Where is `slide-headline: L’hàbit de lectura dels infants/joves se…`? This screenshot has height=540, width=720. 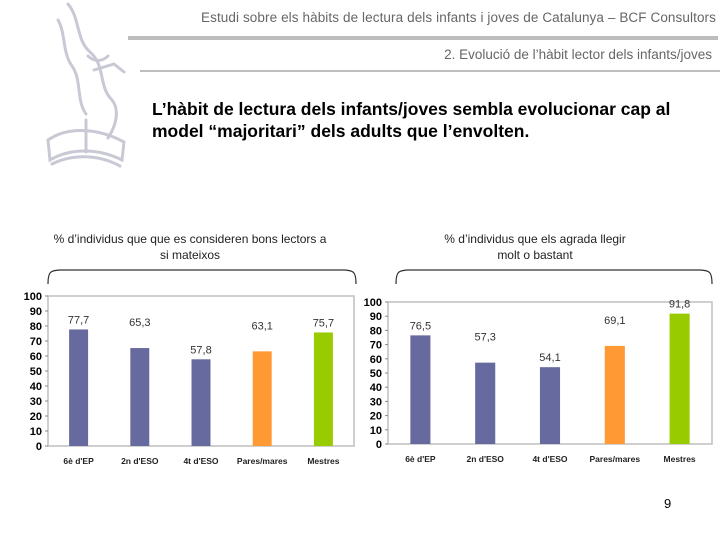
slide-headline: L’hàbit de lectura dels infants/joves se… is located at coordinates (432, 120).